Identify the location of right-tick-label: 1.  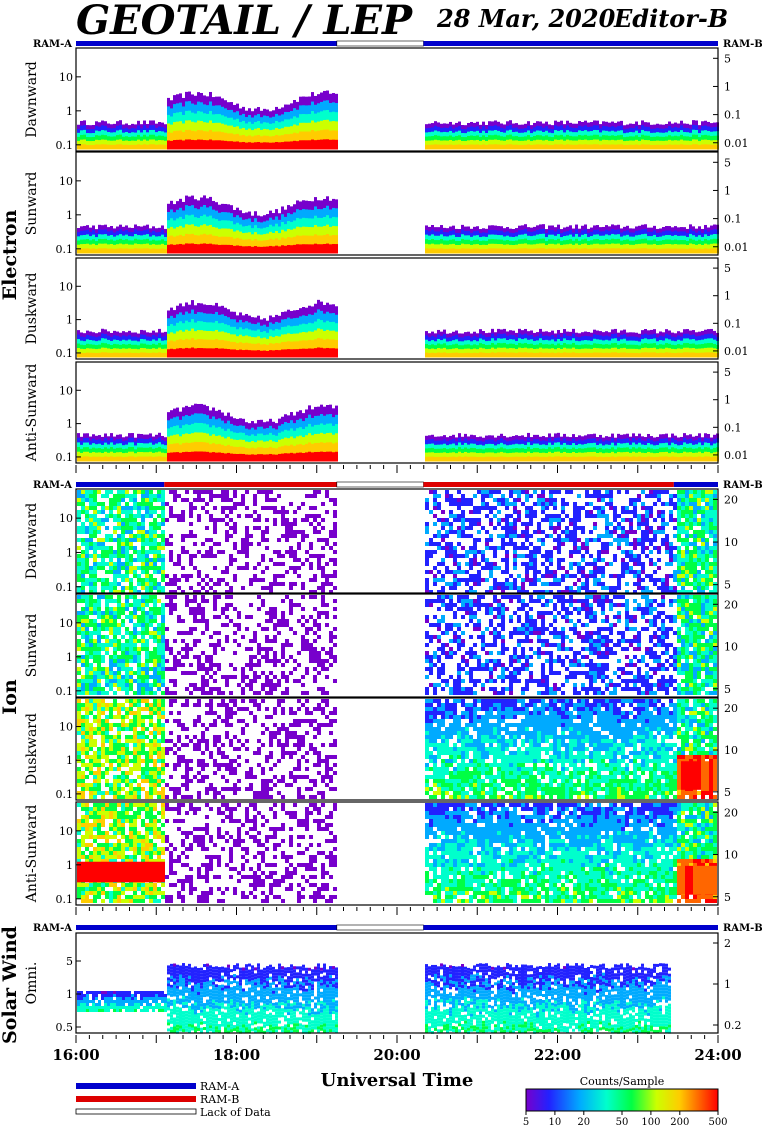
(727, 86).